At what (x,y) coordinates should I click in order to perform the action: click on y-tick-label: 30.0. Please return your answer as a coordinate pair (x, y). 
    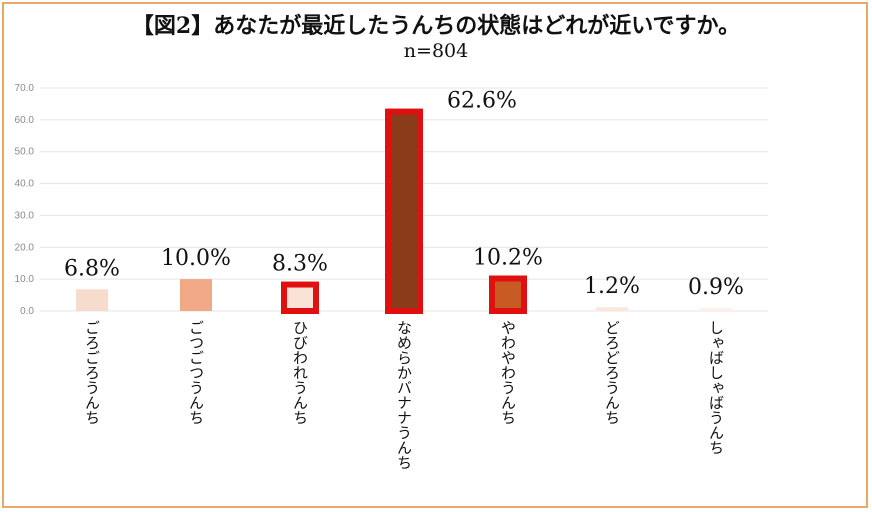
    Looking at the image, I should click on (25, 215).